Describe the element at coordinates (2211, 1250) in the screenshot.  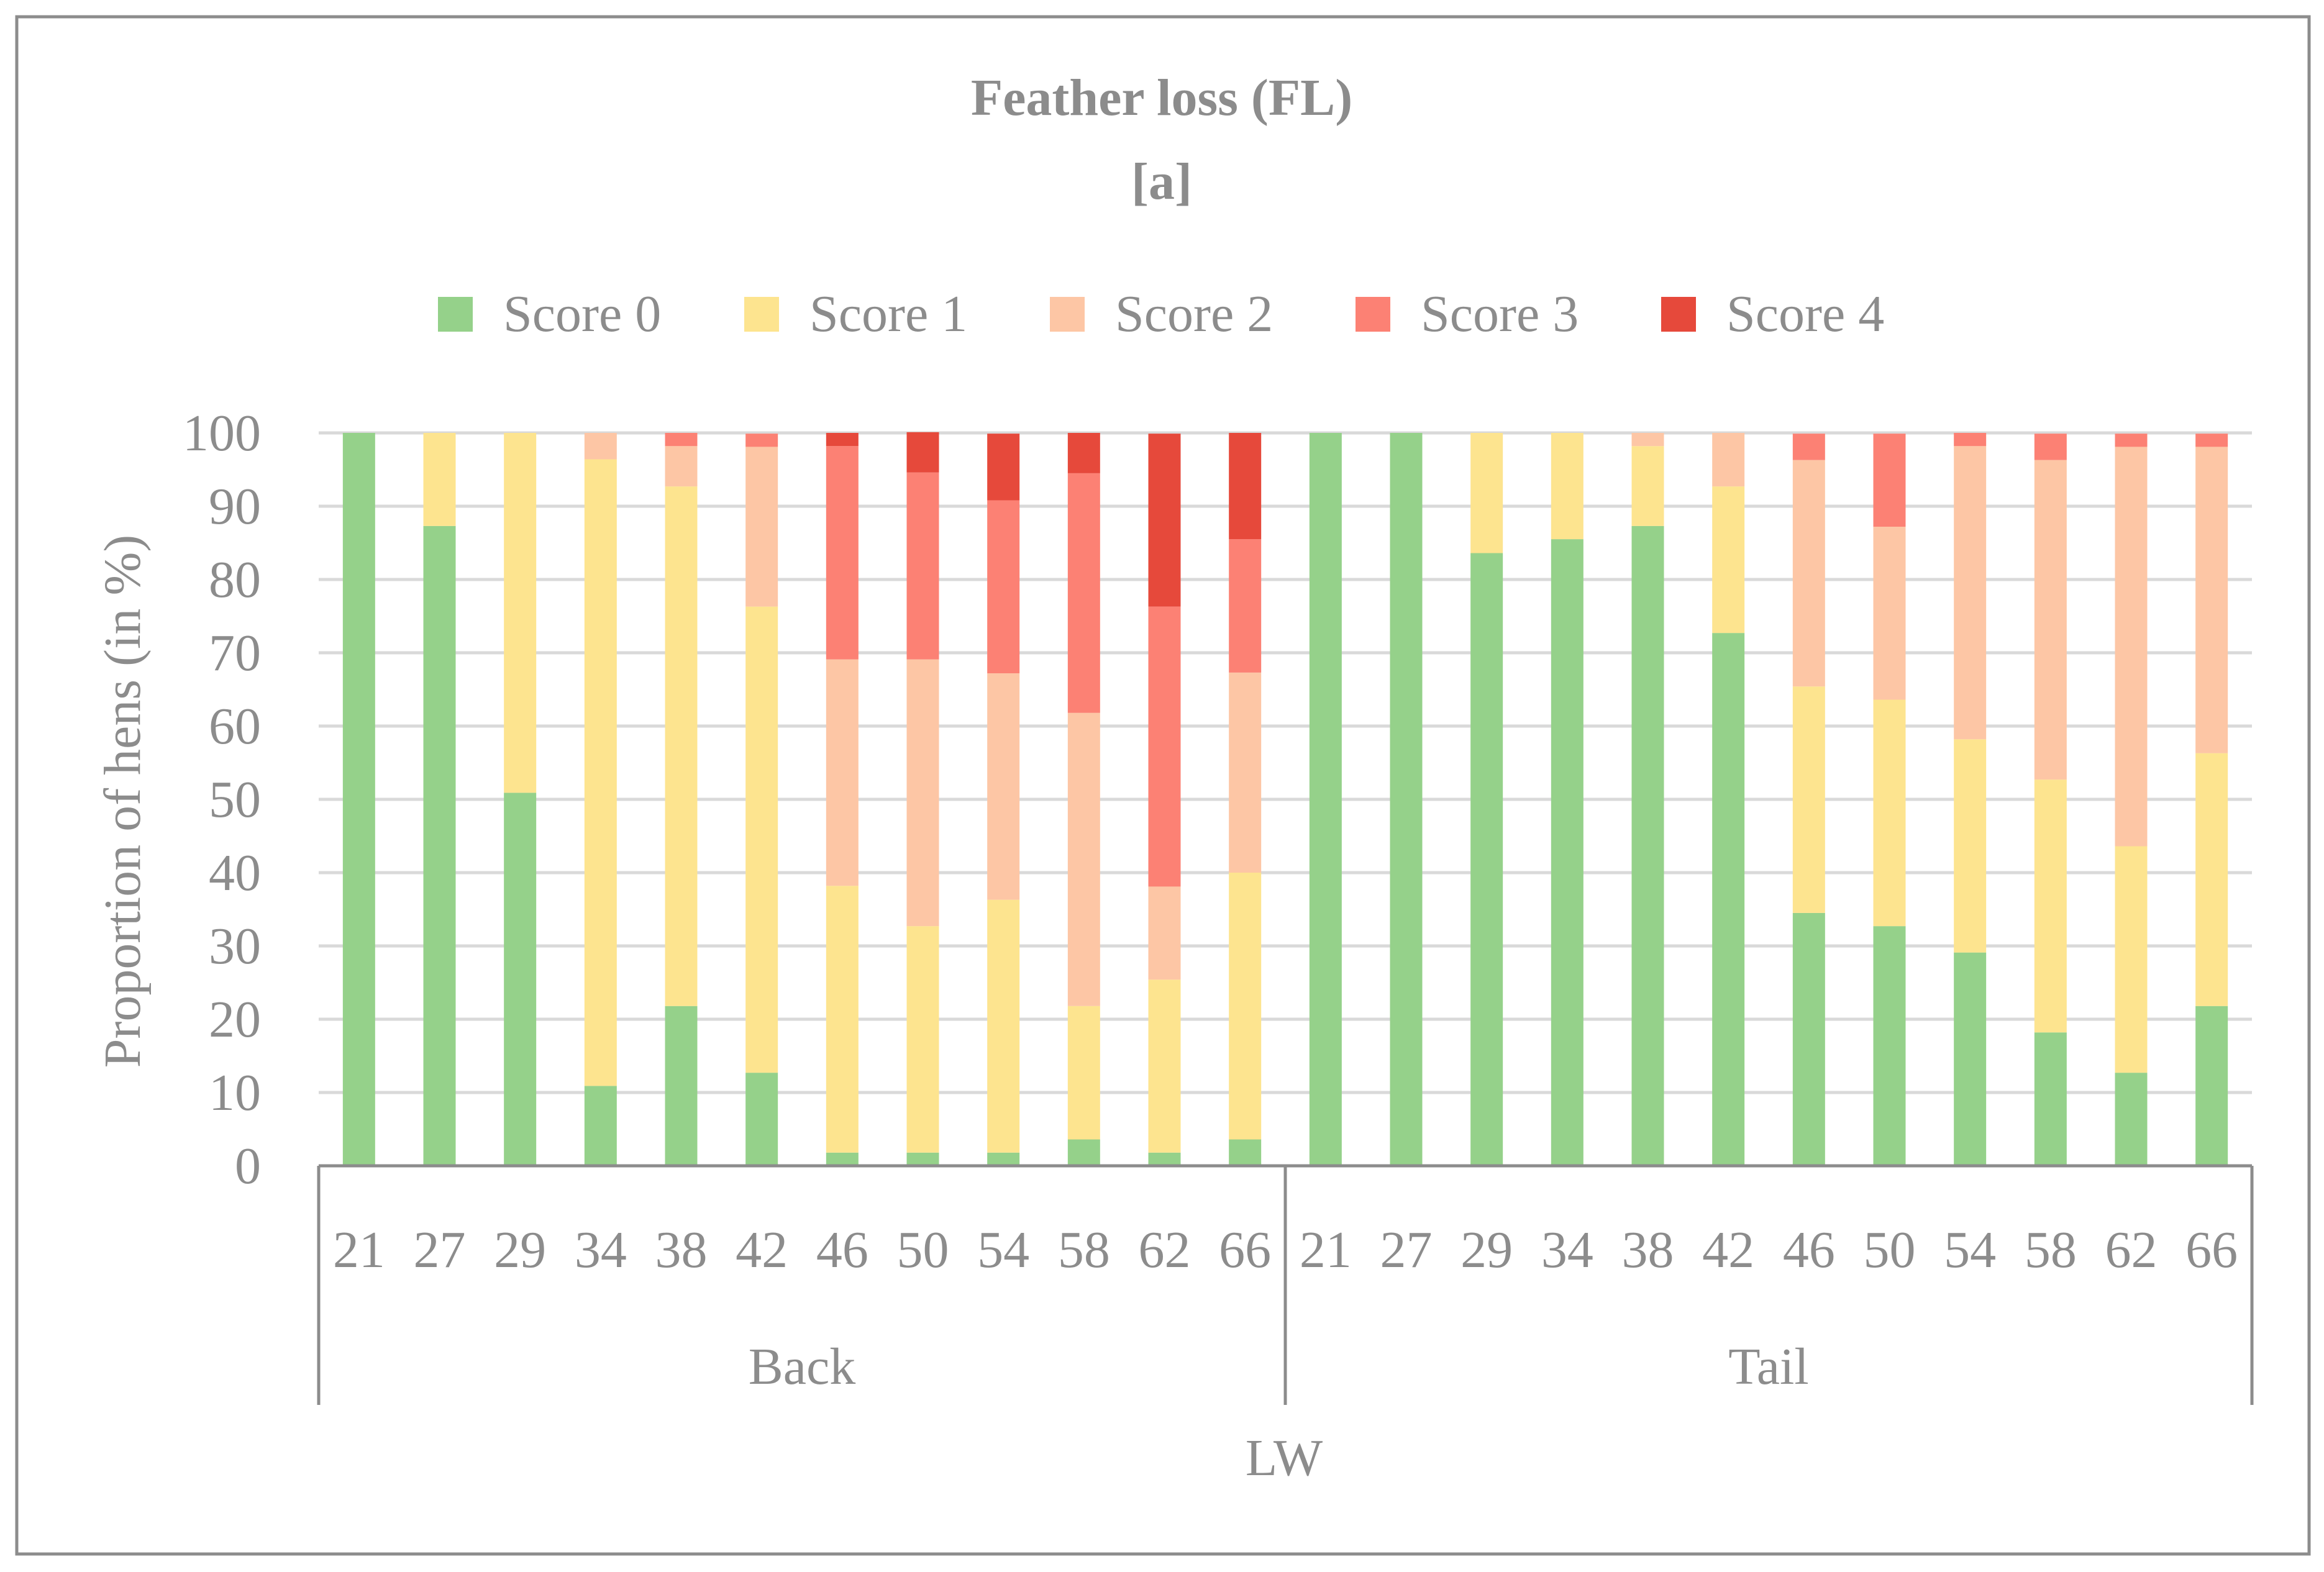
I see `x-tick-tail-66: 66` at that location.